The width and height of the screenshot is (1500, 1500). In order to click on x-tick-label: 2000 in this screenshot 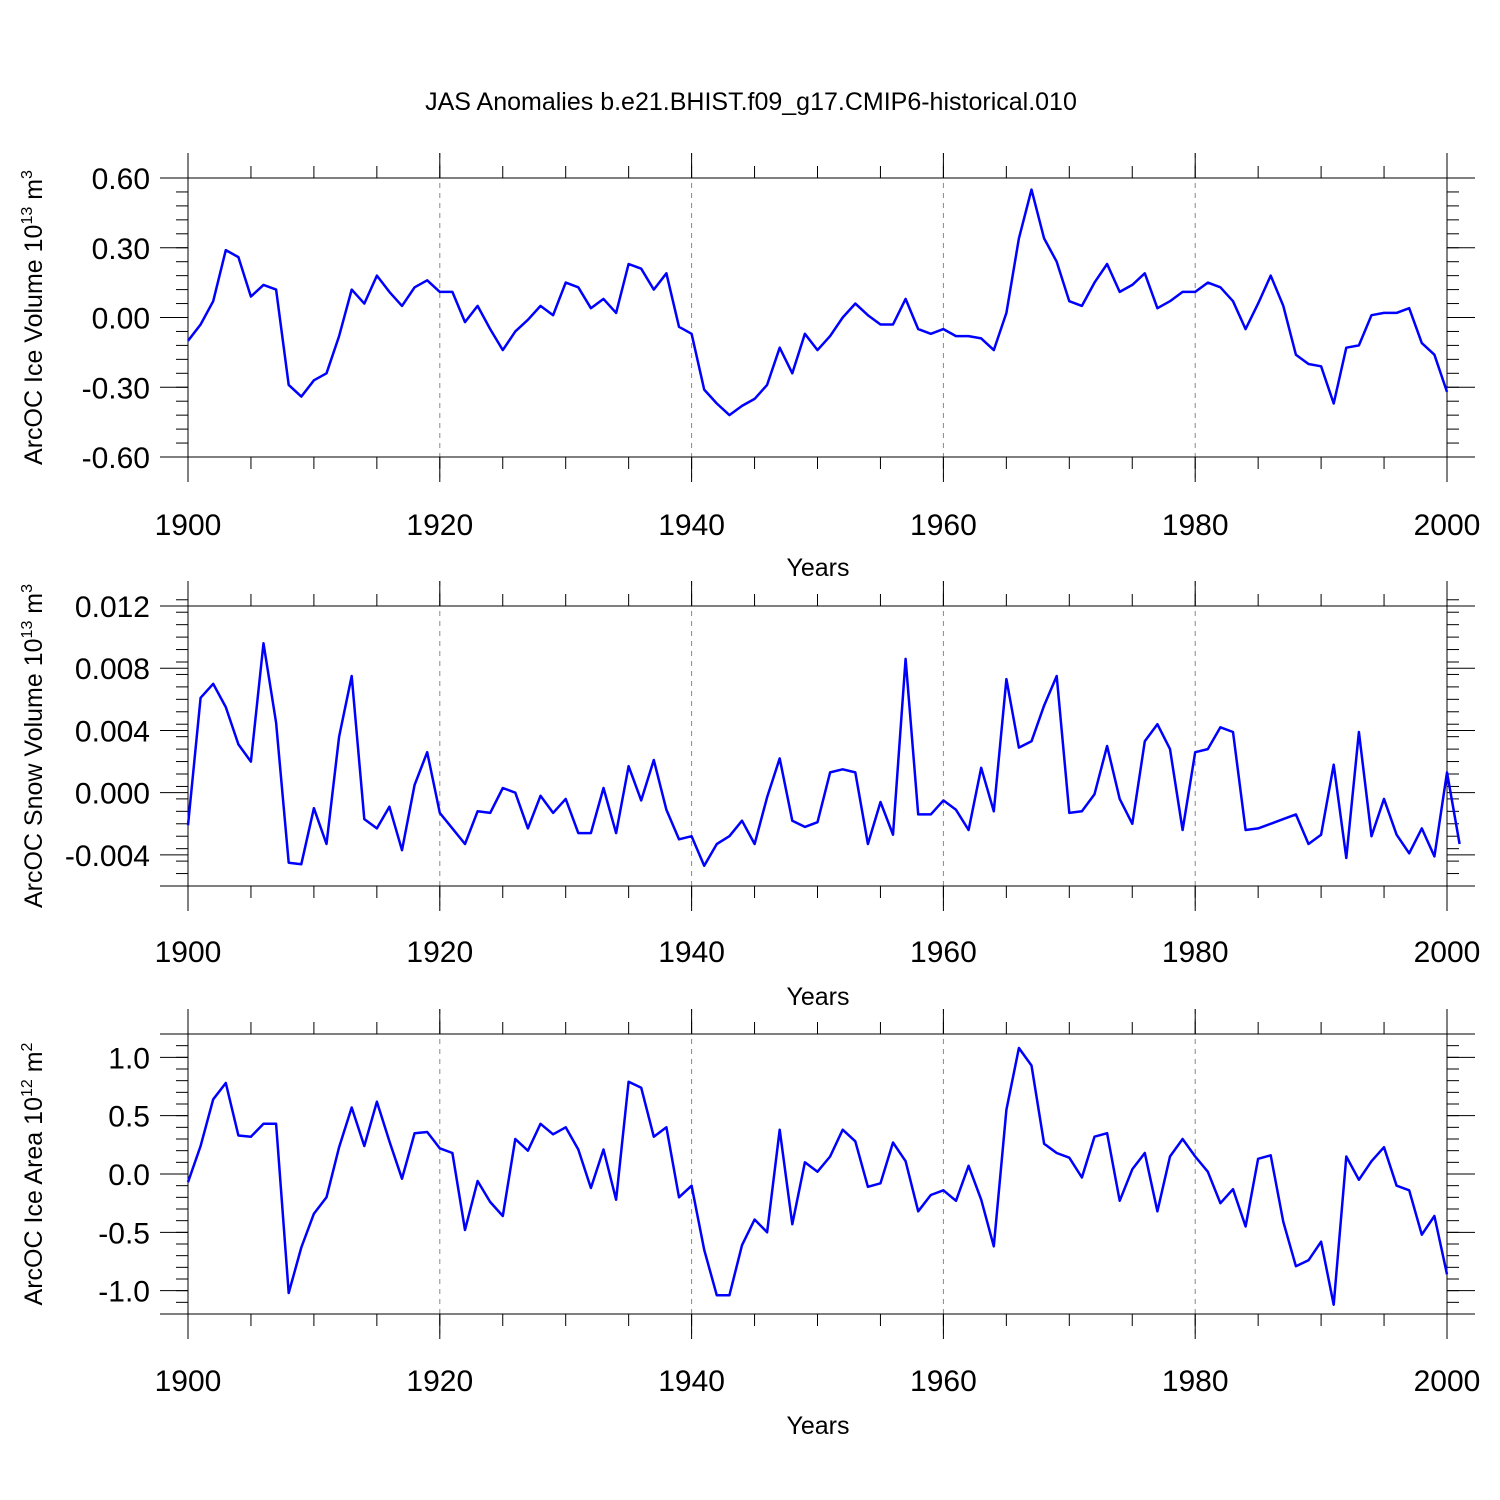, I will do `click(1447, 952)`.